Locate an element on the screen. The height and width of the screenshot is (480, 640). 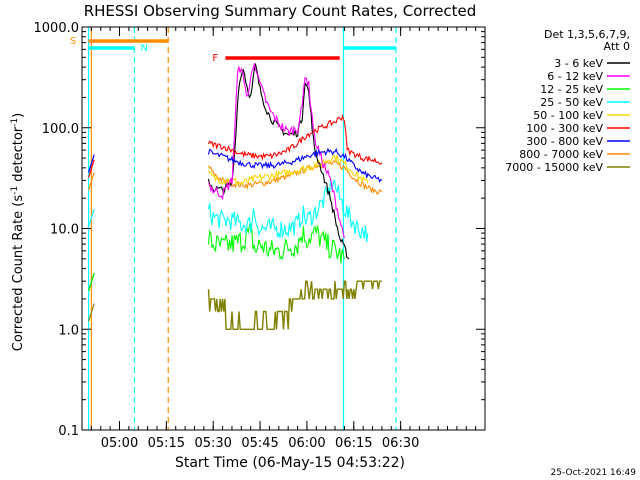
y-tick-label: 1000.0 is located at coordinates (57, 28).